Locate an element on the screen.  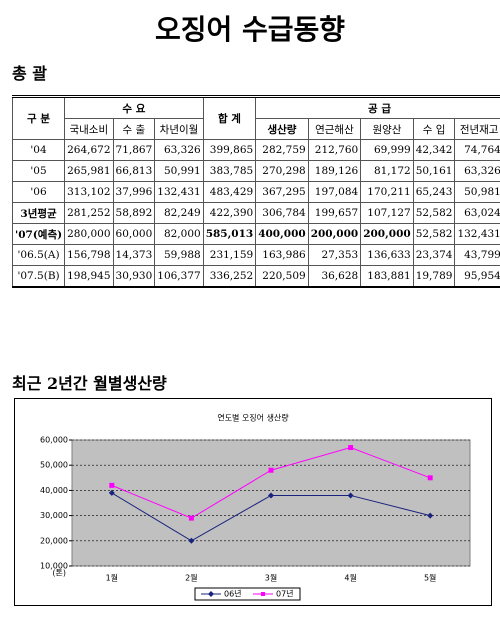
data-cell: 60,000 is located at coordinates (134, 234).